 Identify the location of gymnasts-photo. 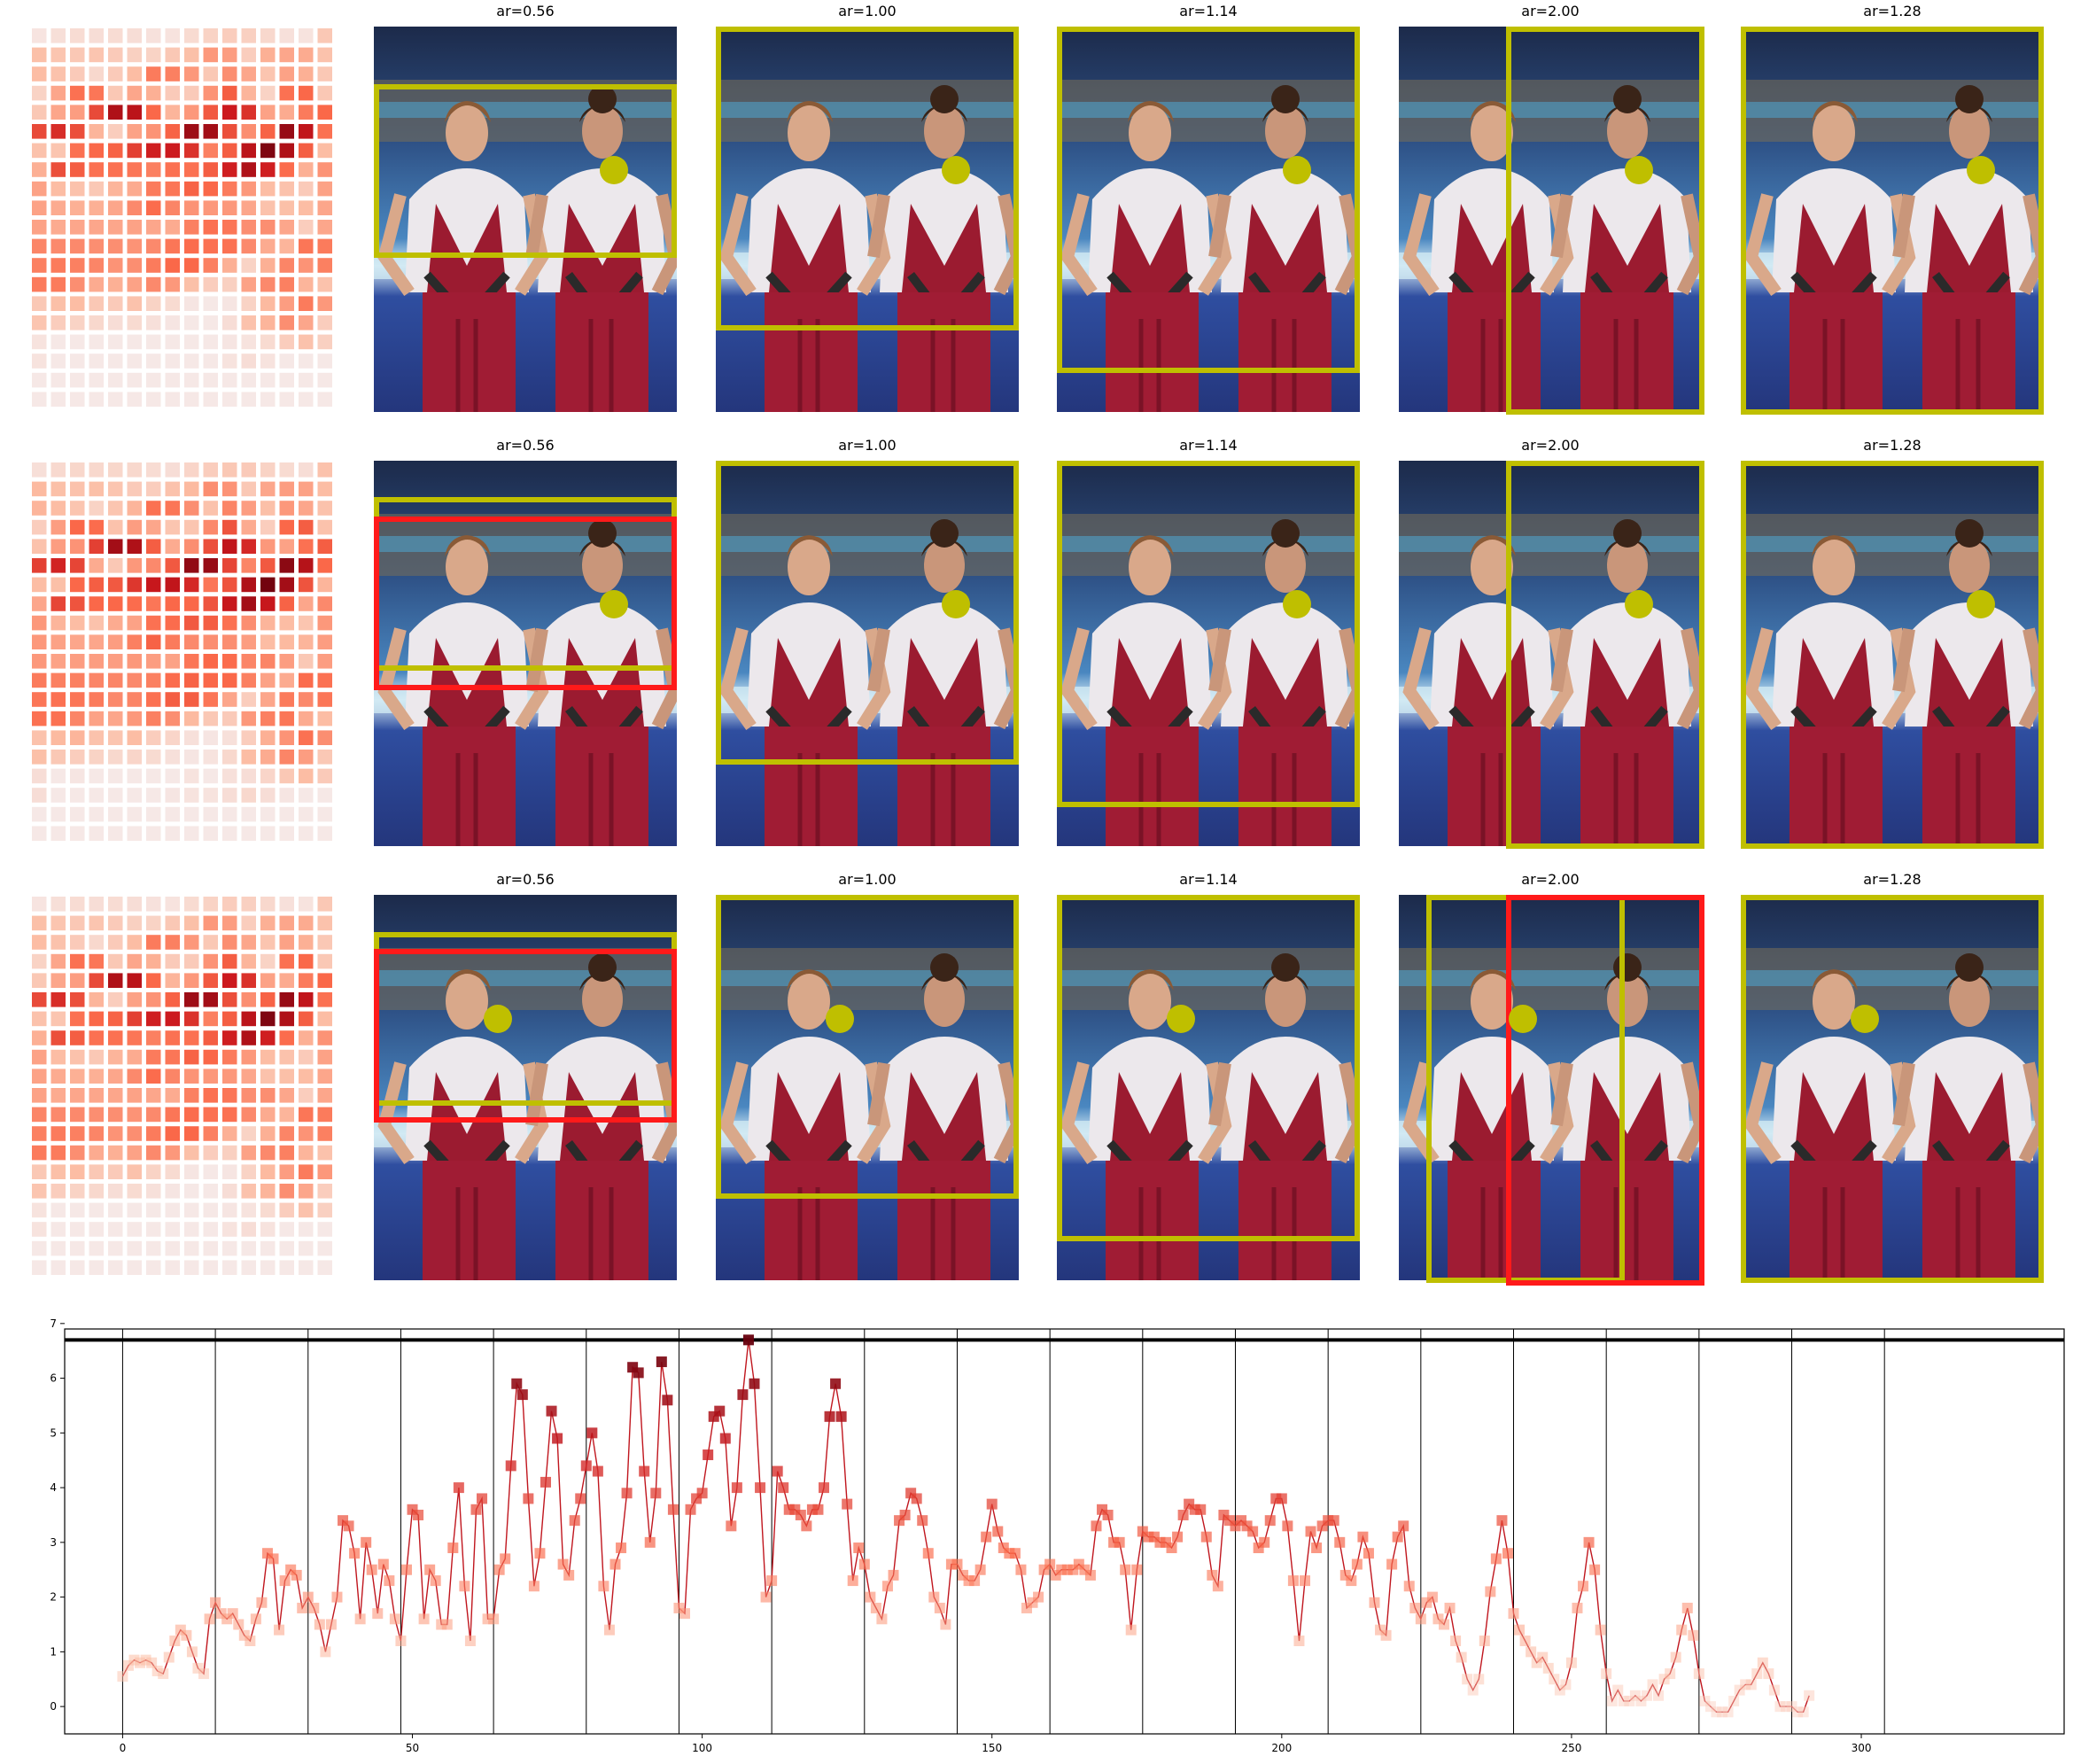
(867, 1087).